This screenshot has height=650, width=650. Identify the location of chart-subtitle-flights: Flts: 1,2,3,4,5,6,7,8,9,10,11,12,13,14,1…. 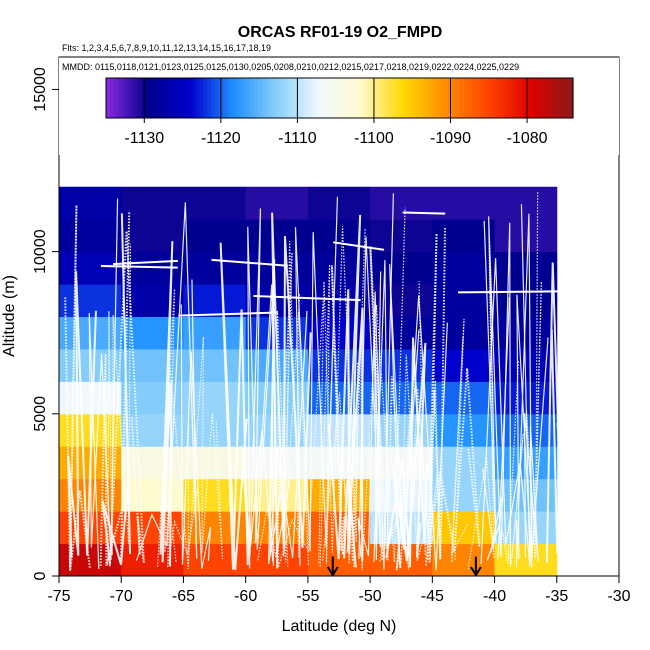
(166, 48).